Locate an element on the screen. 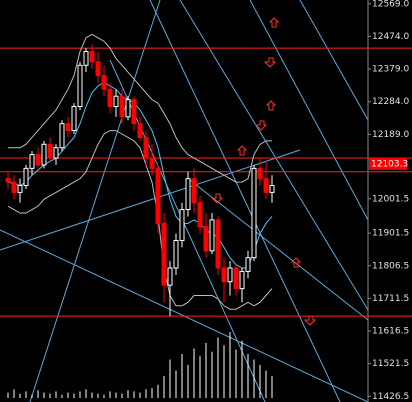 The height and width of the screenshot is (402, 412). y-tick-label: 11616.5 is located at coordinates (390, 332).